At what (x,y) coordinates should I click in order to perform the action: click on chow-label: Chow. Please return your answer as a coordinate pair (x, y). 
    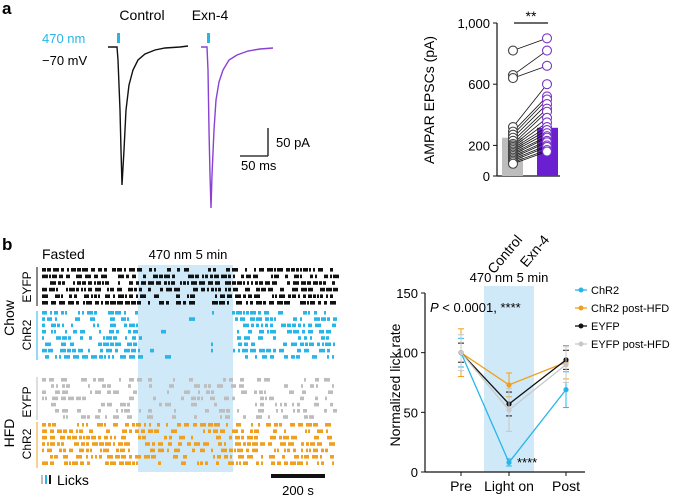
    Looking at the image, I should click on (9, 317).